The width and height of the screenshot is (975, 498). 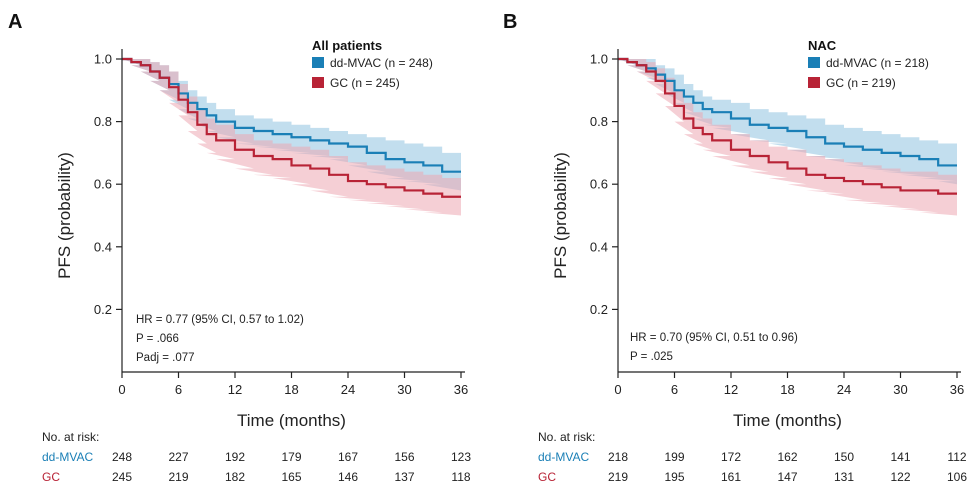 I want to click on risk-count: 195, so click(x=674, y=477).